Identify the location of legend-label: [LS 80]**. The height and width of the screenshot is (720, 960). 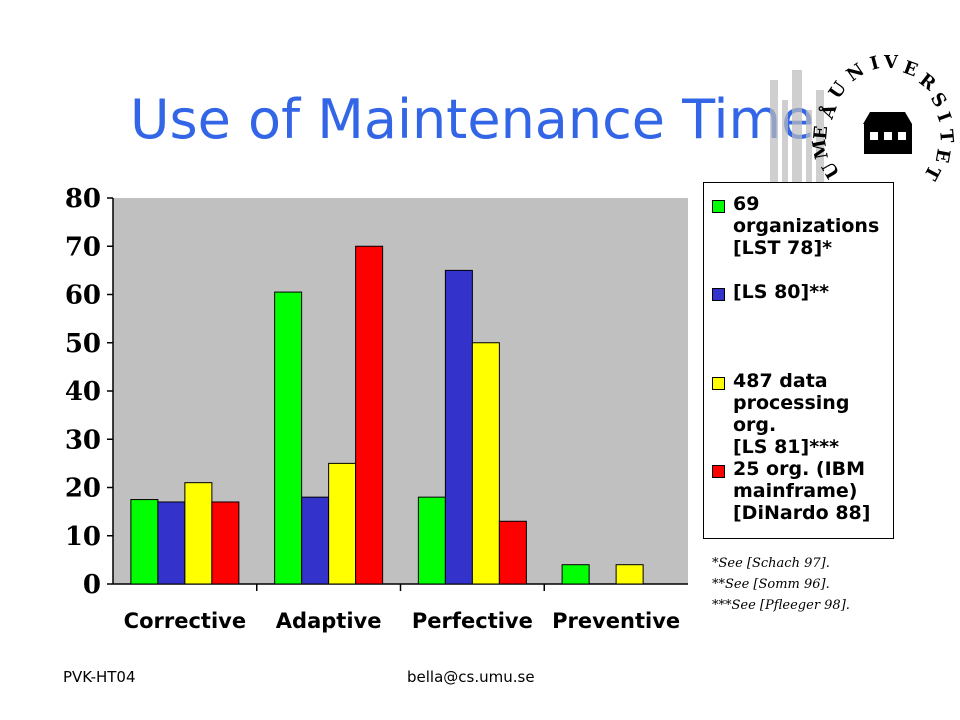
(781, 292).